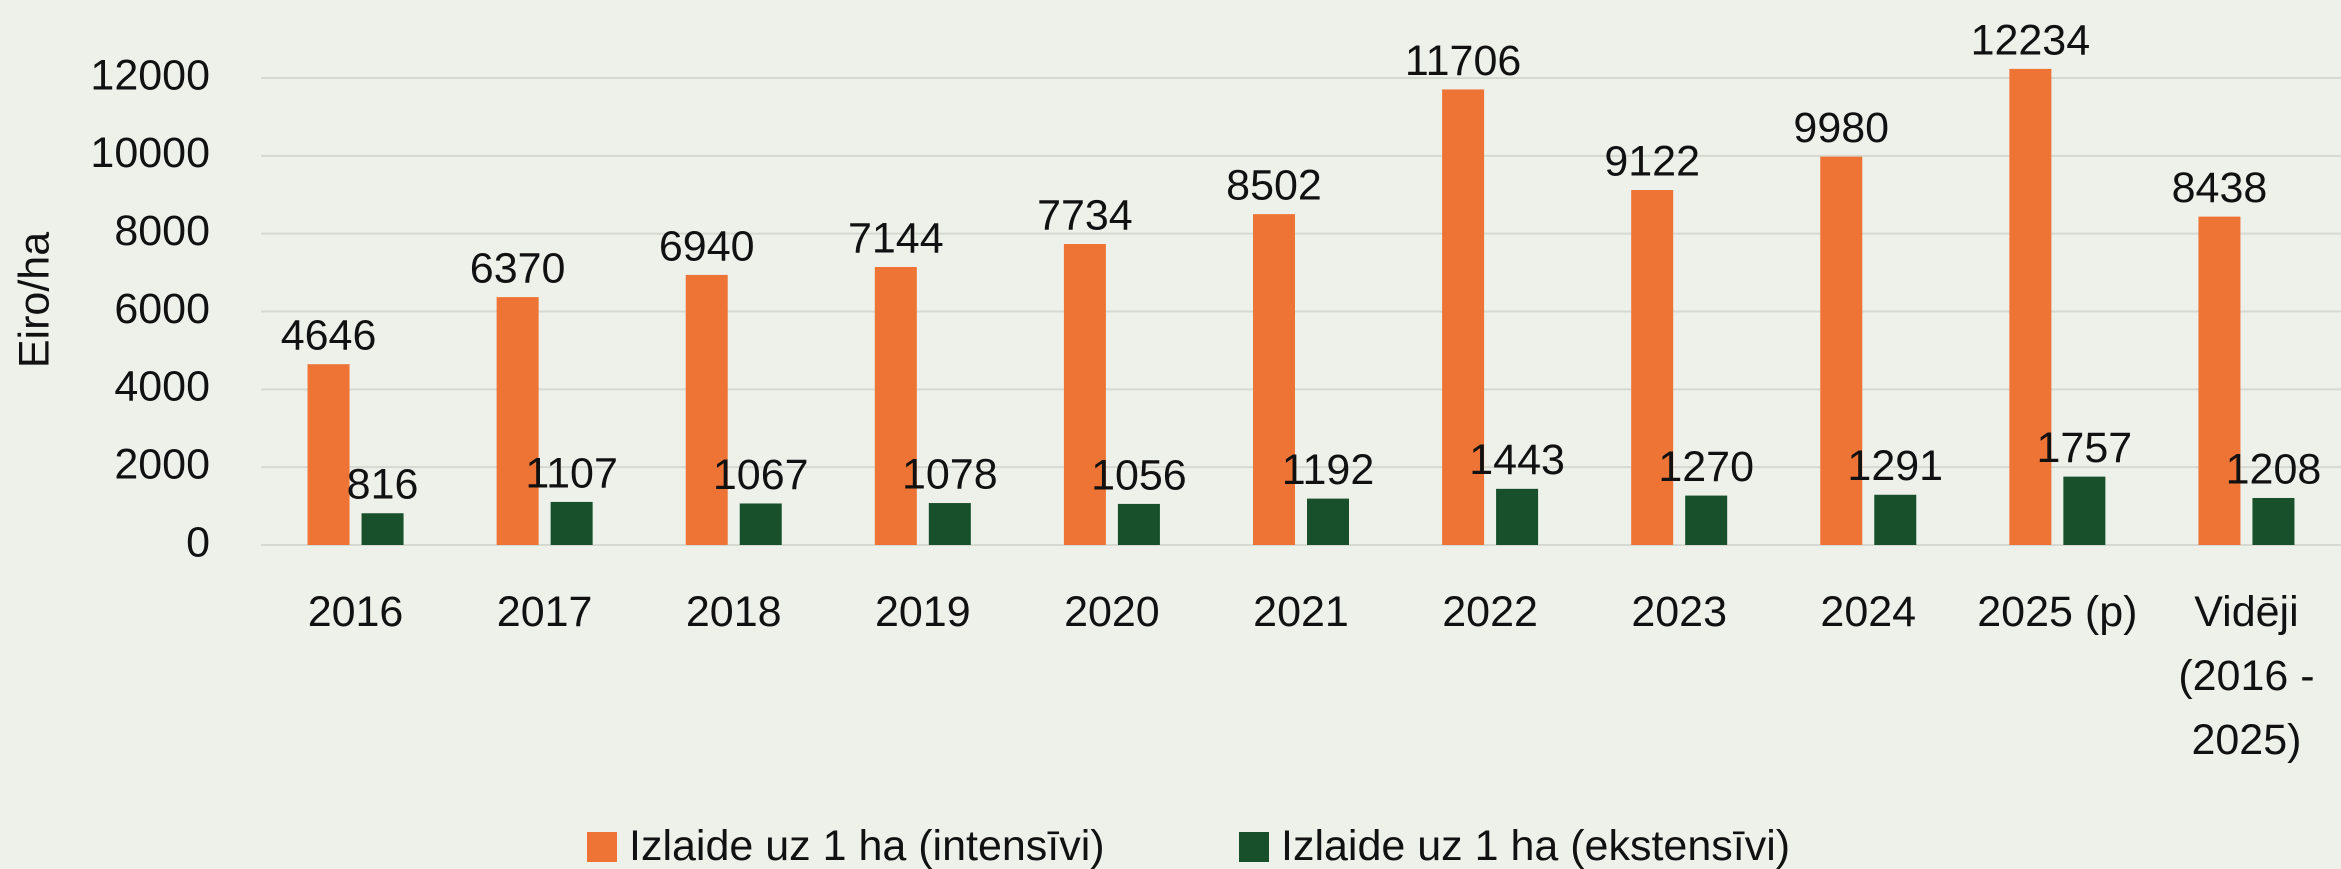 The width and height of the screenshot is (2341, 869). What do you see at coordinates (733, 612) in the screenshot?
I see `x-tick-label: 2018` at bounding box center [733, 612].